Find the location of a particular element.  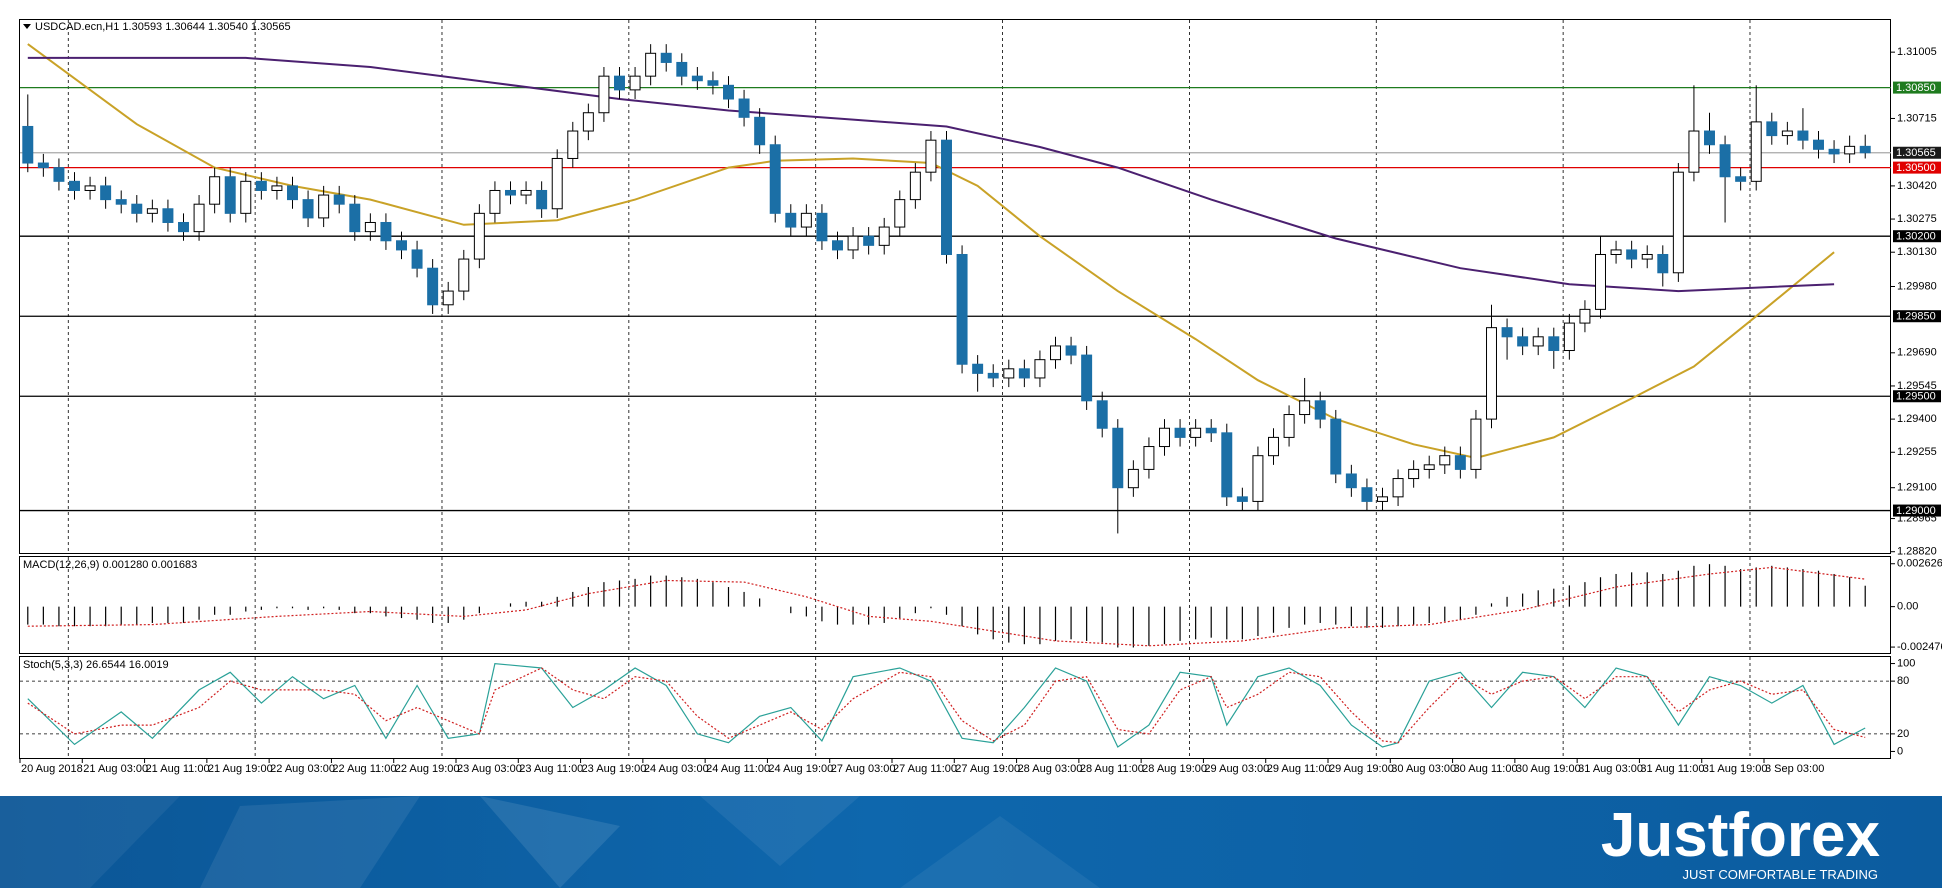

x-tick-label: 31 Aug 11:00 is located at coordinates (1672, 769).